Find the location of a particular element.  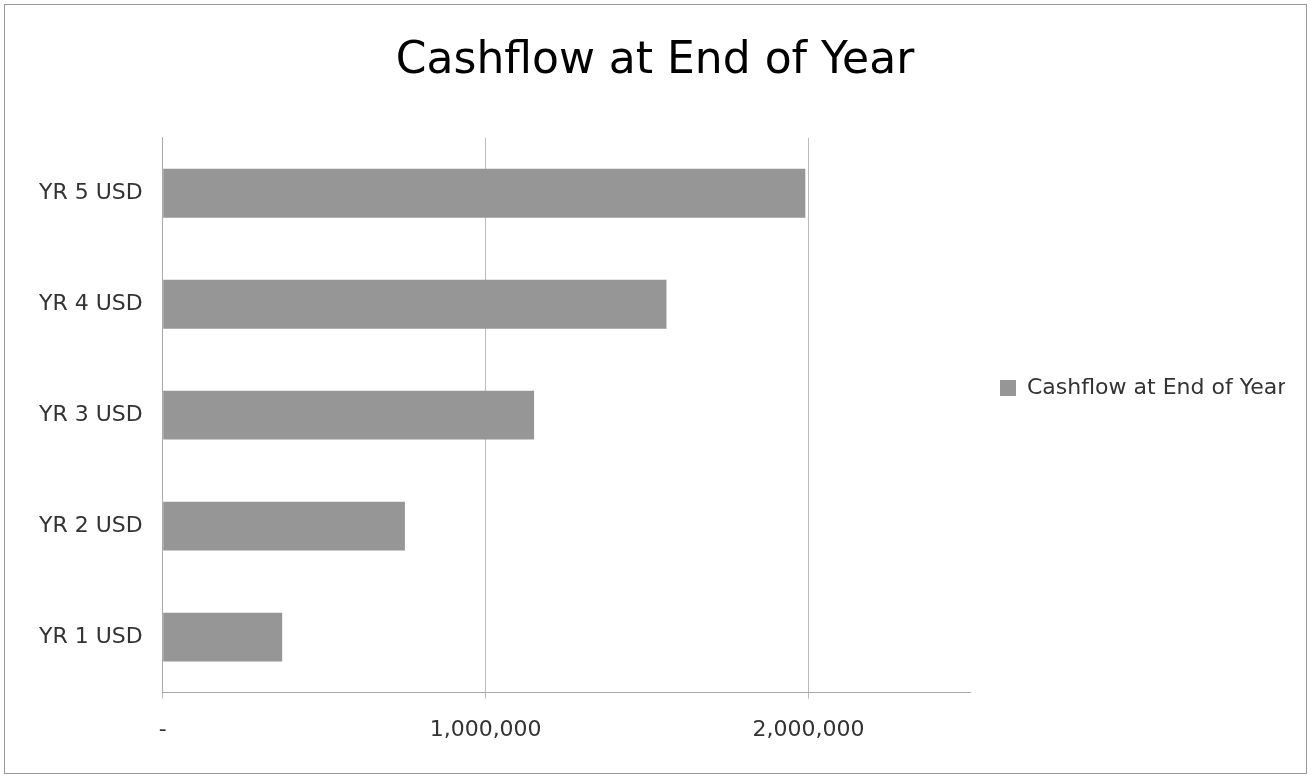

y-tick-label: YR 3 USD is located at coordinates (90, 413).